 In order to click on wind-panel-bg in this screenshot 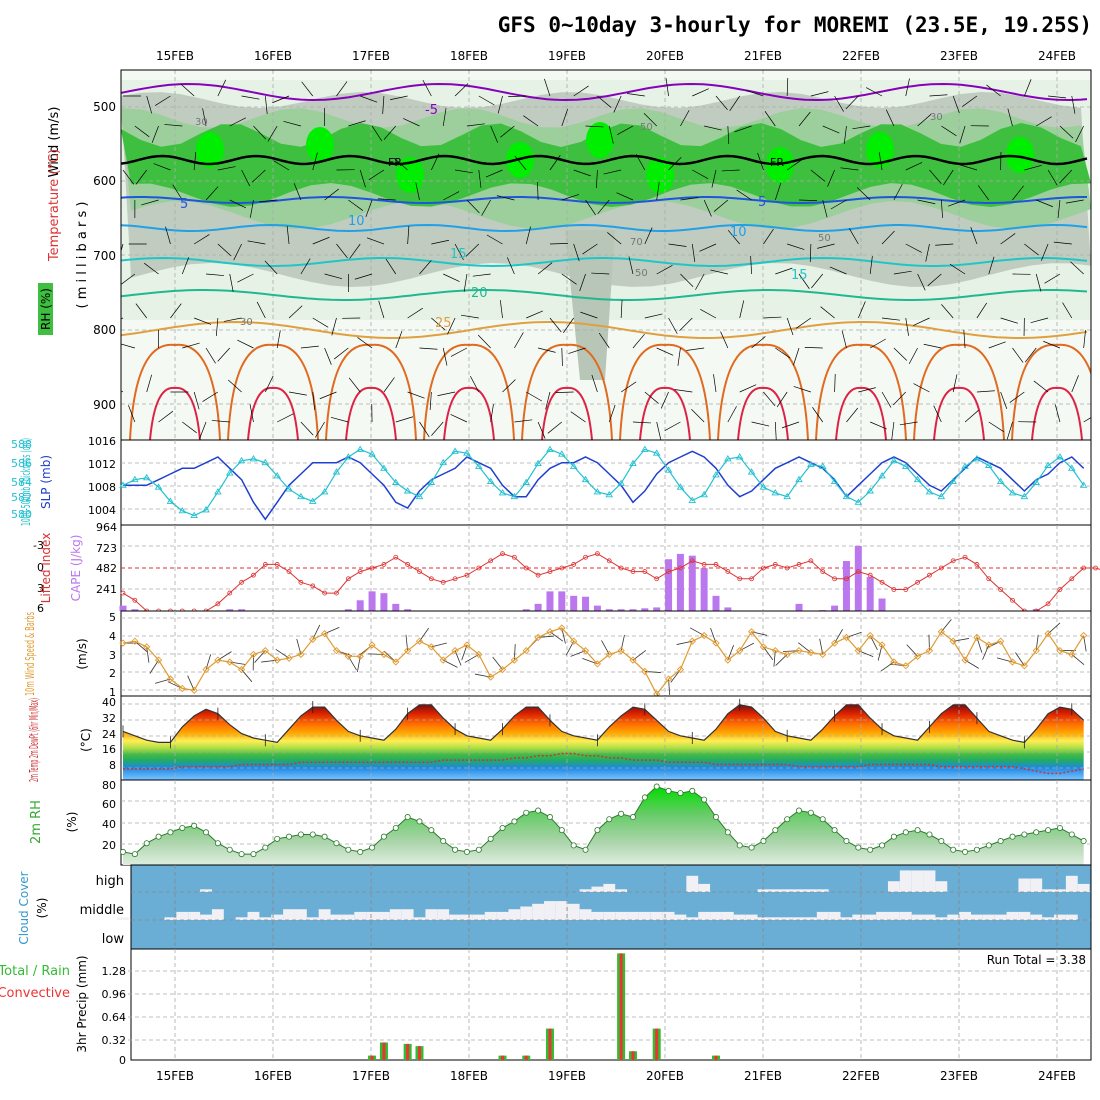, I will do `click(606, 653)`.